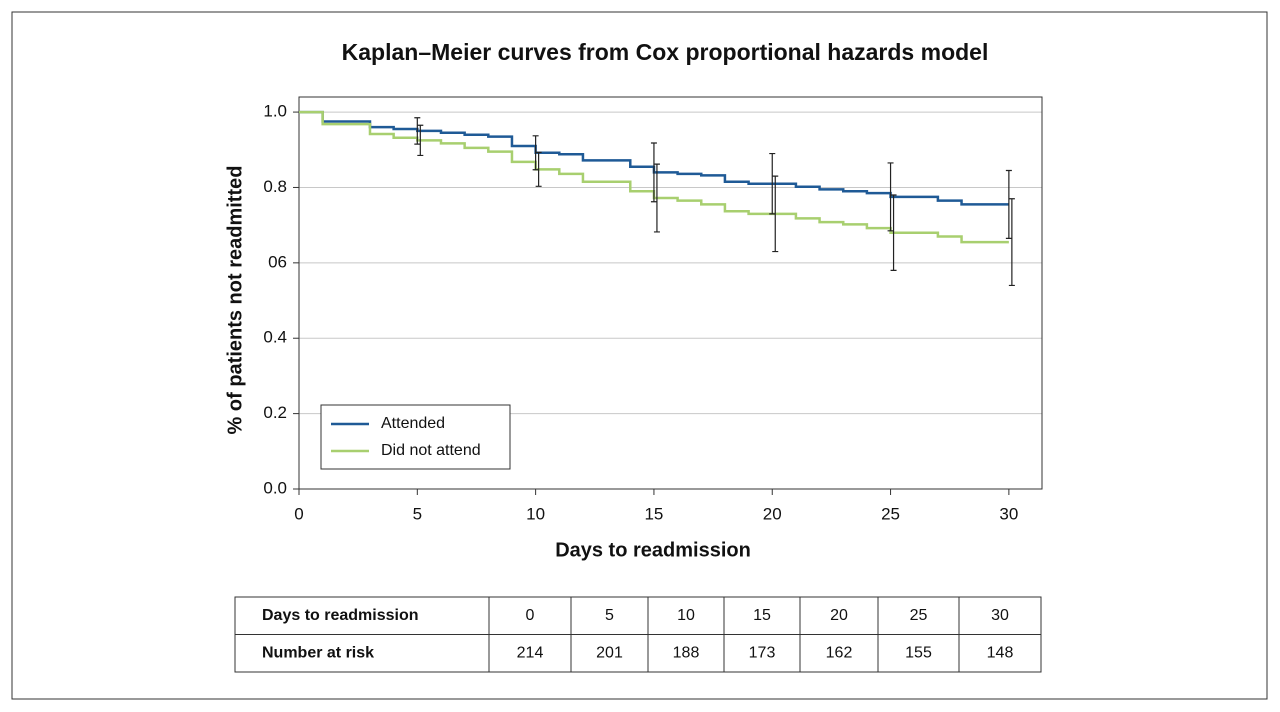 Image resolution: width=1280 pixels, height=712 pixels. Describe the element at coordinates (431, 450) in the screenshot. I see `legend-label: Did not attend` at that location.